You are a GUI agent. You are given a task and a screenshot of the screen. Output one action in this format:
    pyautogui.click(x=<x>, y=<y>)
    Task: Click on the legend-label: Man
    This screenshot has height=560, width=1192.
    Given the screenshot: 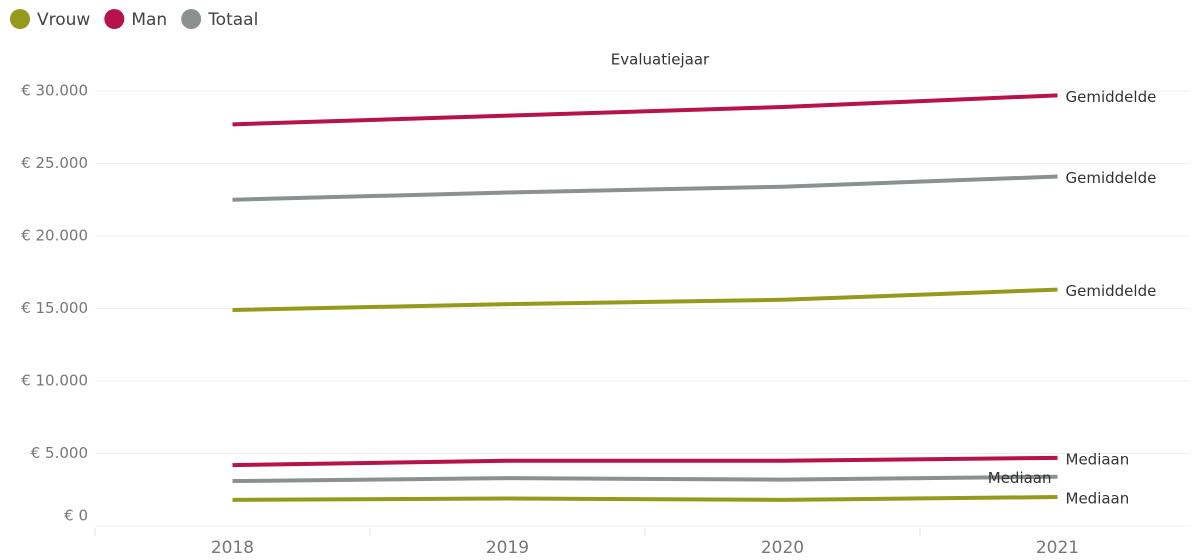 What is the action you would take?
    pyautogui.click(x=149, y=20)
    